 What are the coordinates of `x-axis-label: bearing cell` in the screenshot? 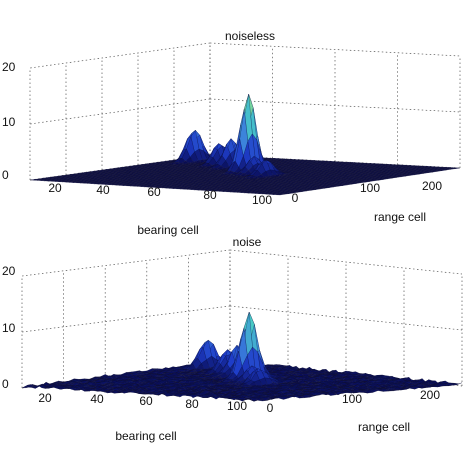 It's located at (167, 230).